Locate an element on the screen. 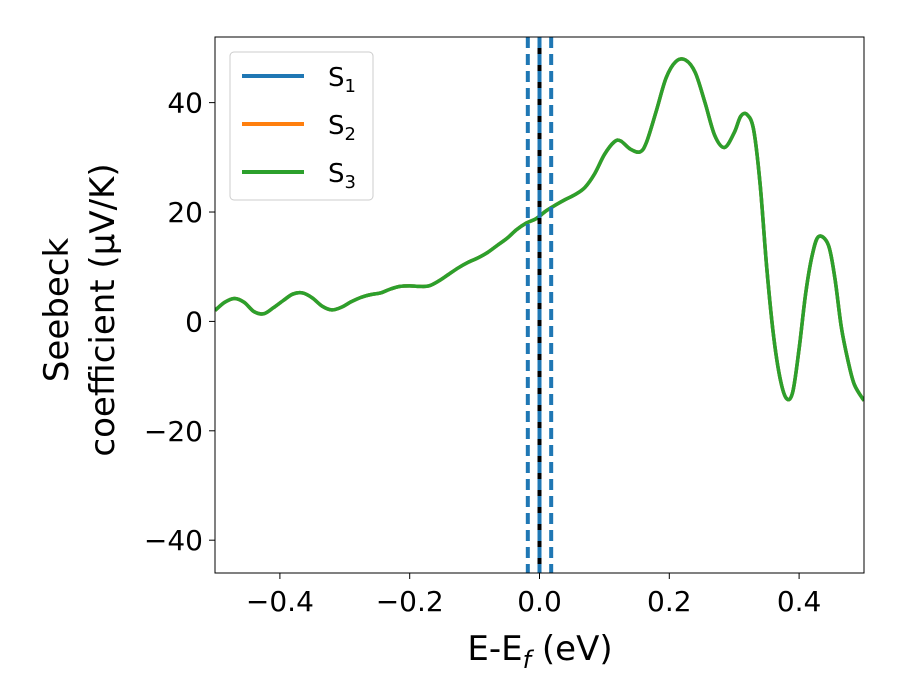 The height and width of the screenshot is (700, 900). legend-entry-s3: S3 is located at coordinates (299, 176).